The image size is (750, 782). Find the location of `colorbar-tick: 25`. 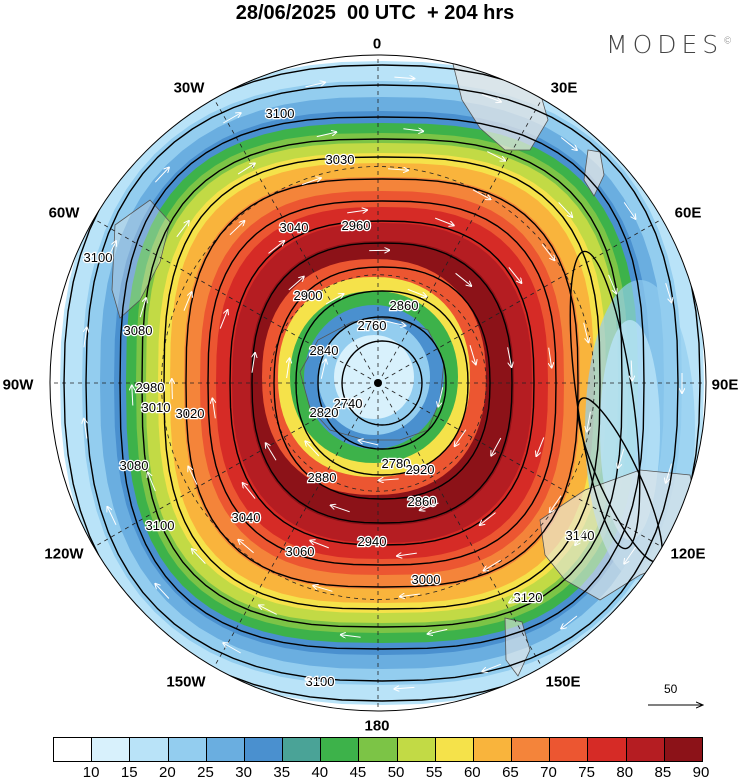

colorbar-tick: 25 is located at coordinates (205, 772).